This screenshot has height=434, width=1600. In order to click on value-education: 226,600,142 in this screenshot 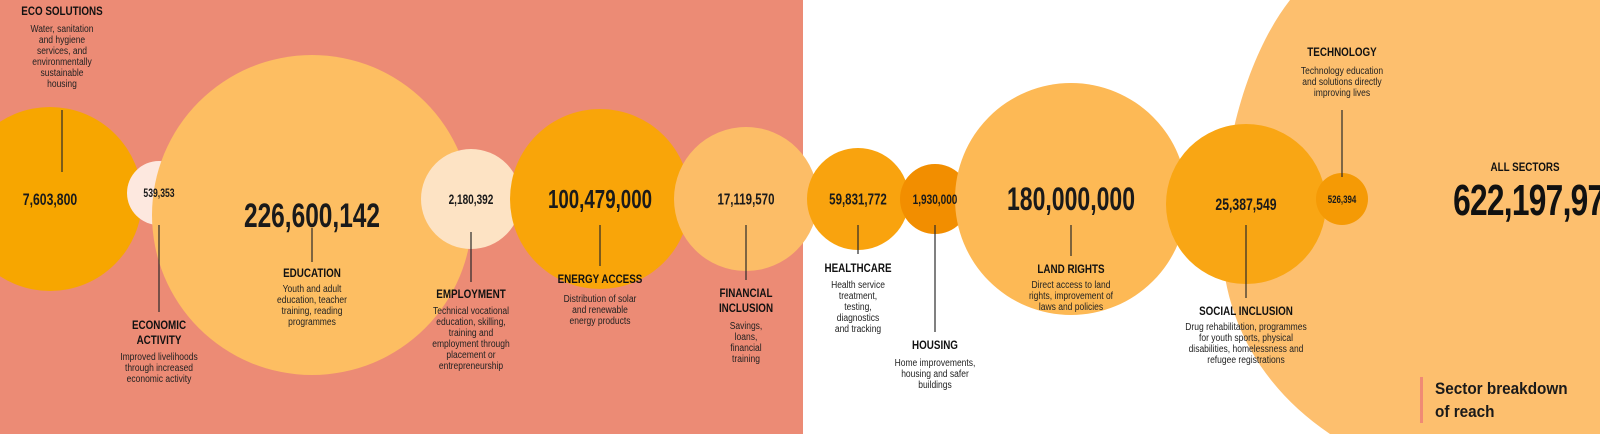, I will do `click(312, 216)`.